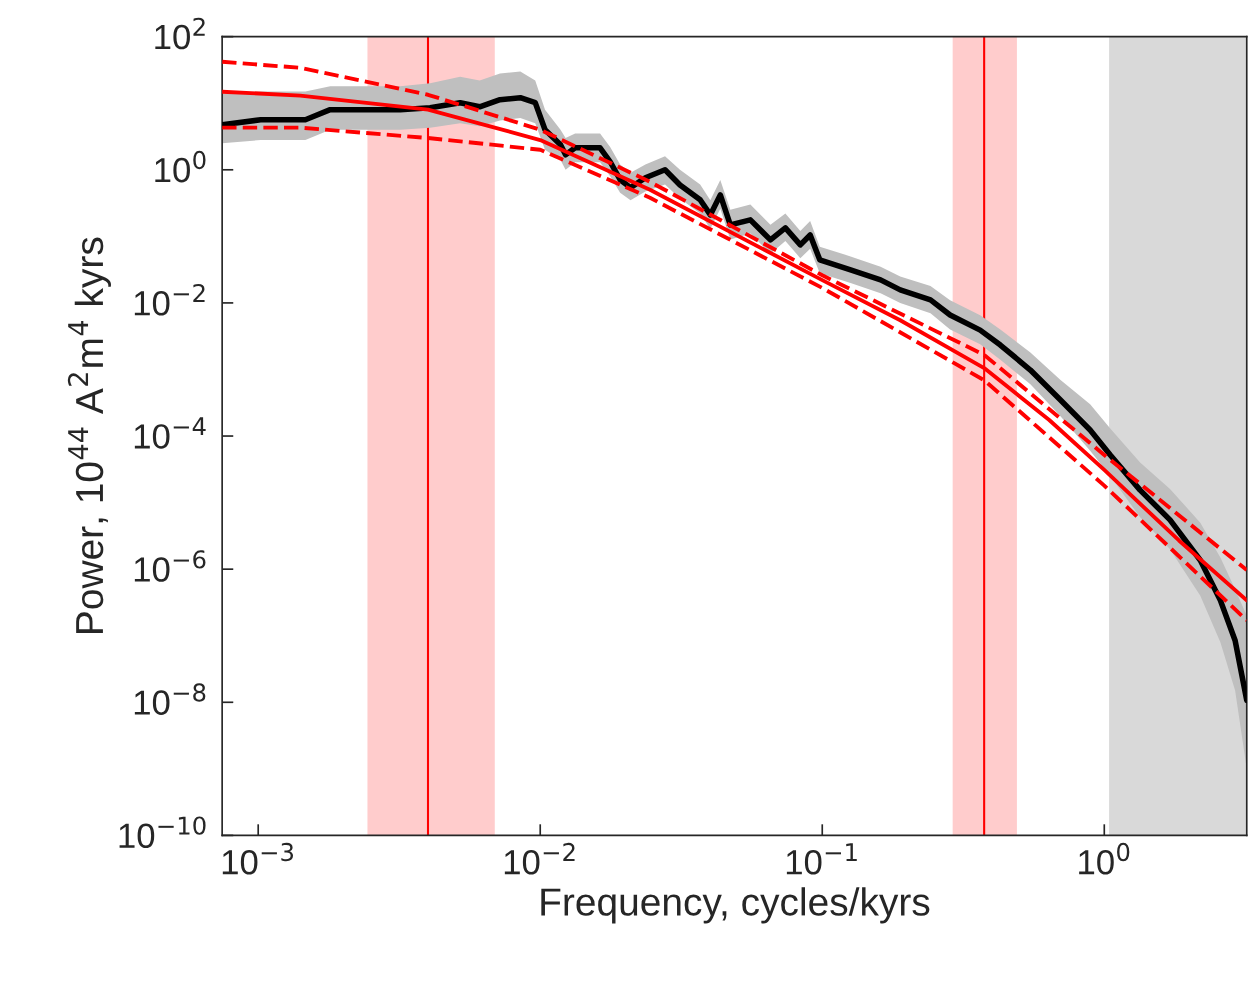 The width and height of the screenshot is (1248, 991). What do you see at coordinates (821, 859) in the screenshot?
I see `x-tick-label: 10$^{−1}$` at bounding box center [821, 859].